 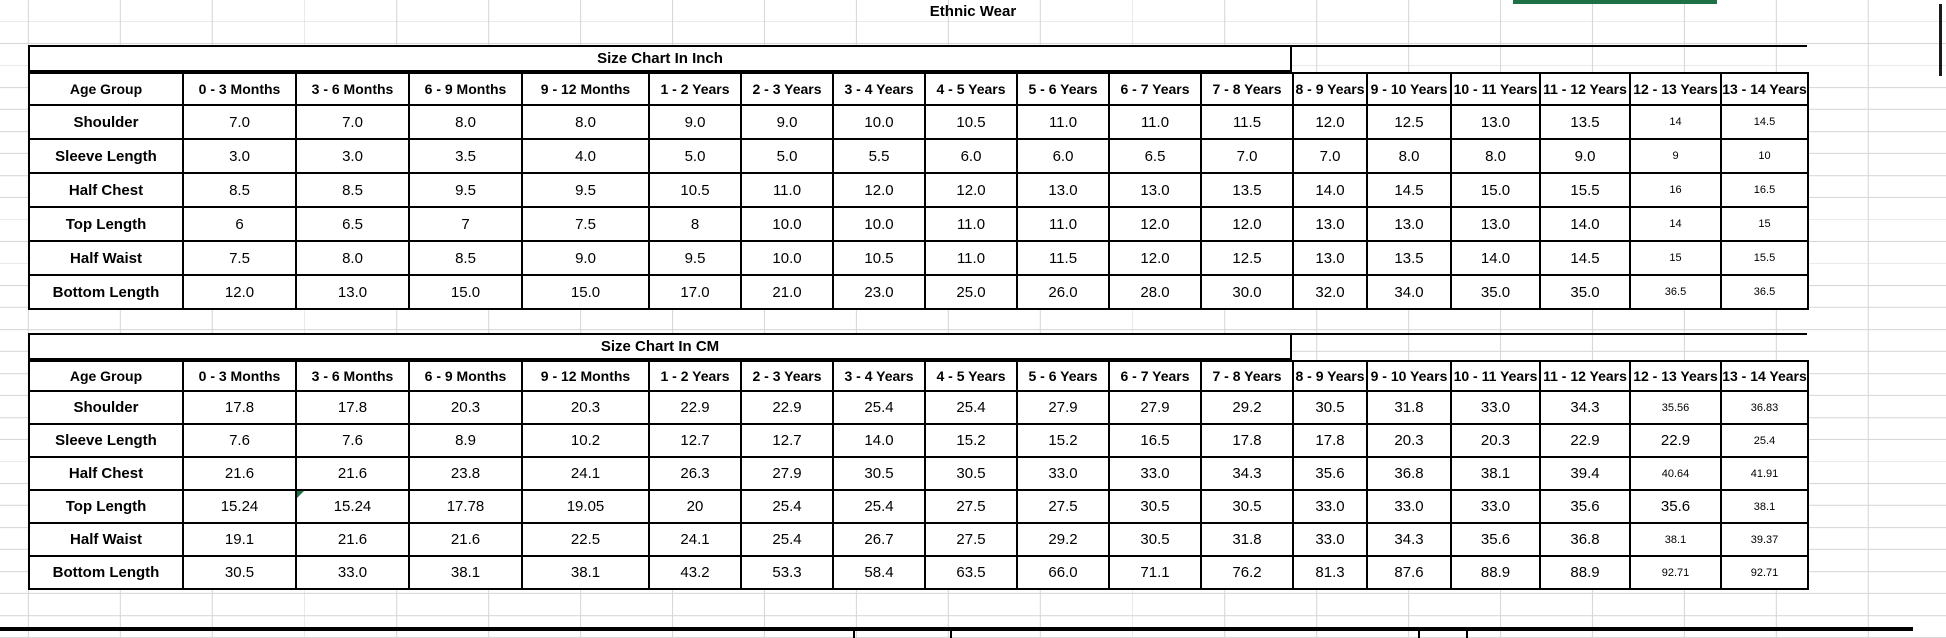 I want to click on value-cell: 20.3, so click(x=1495, y=440).